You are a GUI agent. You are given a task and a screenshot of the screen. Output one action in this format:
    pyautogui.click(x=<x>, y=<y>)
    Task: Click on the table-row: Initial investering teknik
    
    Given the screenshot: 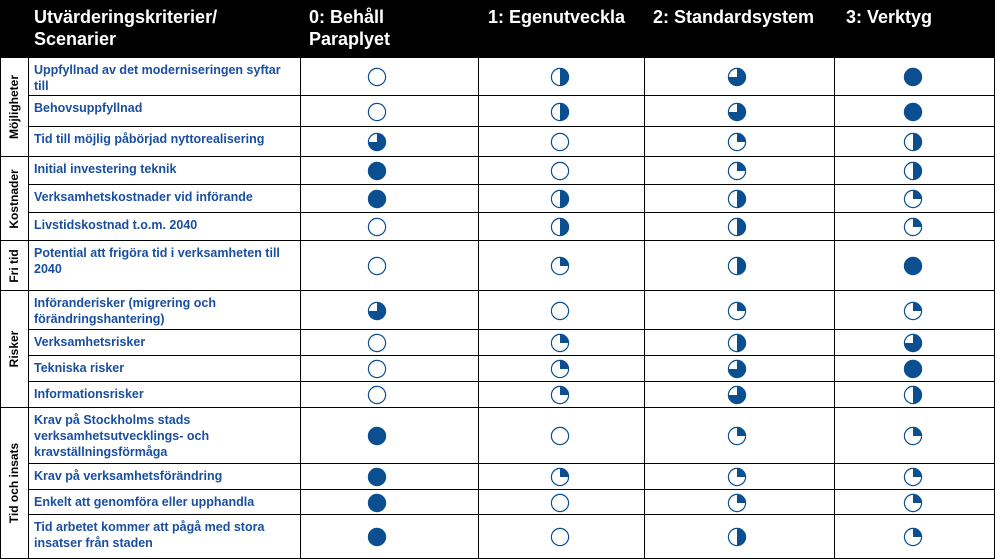 What is the action you would take?
    pyautogui.click(x=511, y=171)
    